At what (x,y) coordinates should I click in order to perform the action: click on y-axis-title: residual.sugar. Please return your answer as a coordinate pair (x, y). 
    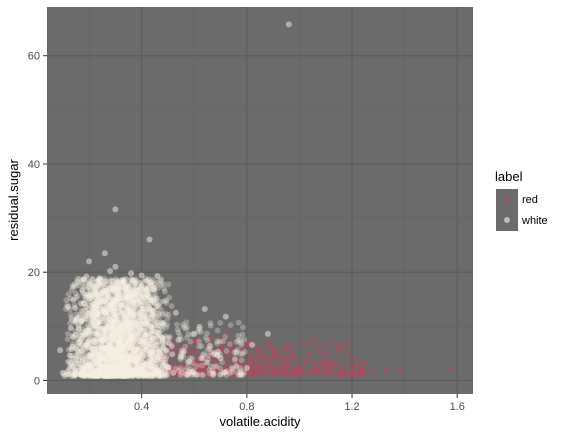
    Looking at the image, I should click on (13, 200).